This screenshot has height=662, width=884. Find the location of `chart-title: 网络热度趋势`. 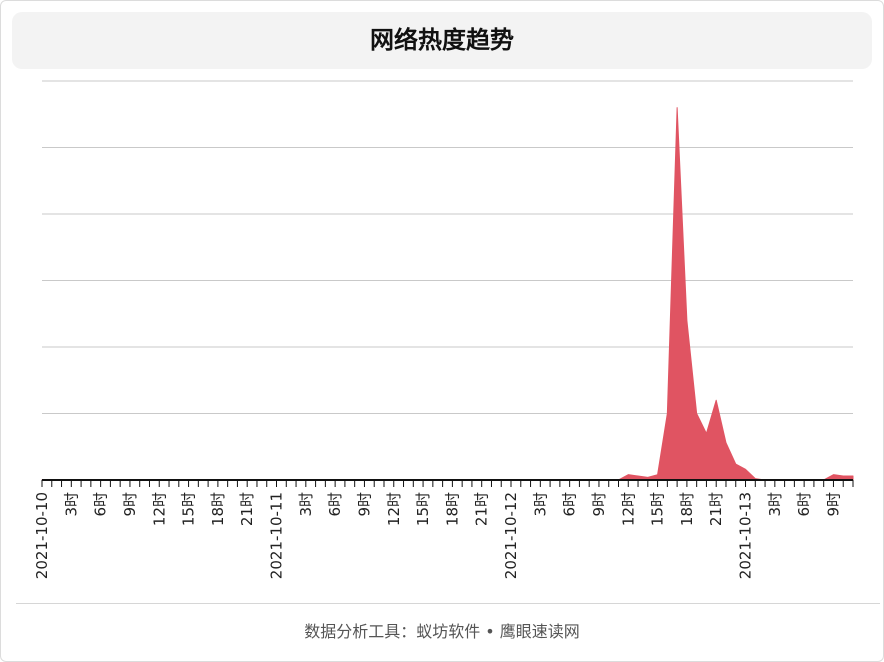

chart-title: 网络热度趋势 is located at coordinates (442, 40).